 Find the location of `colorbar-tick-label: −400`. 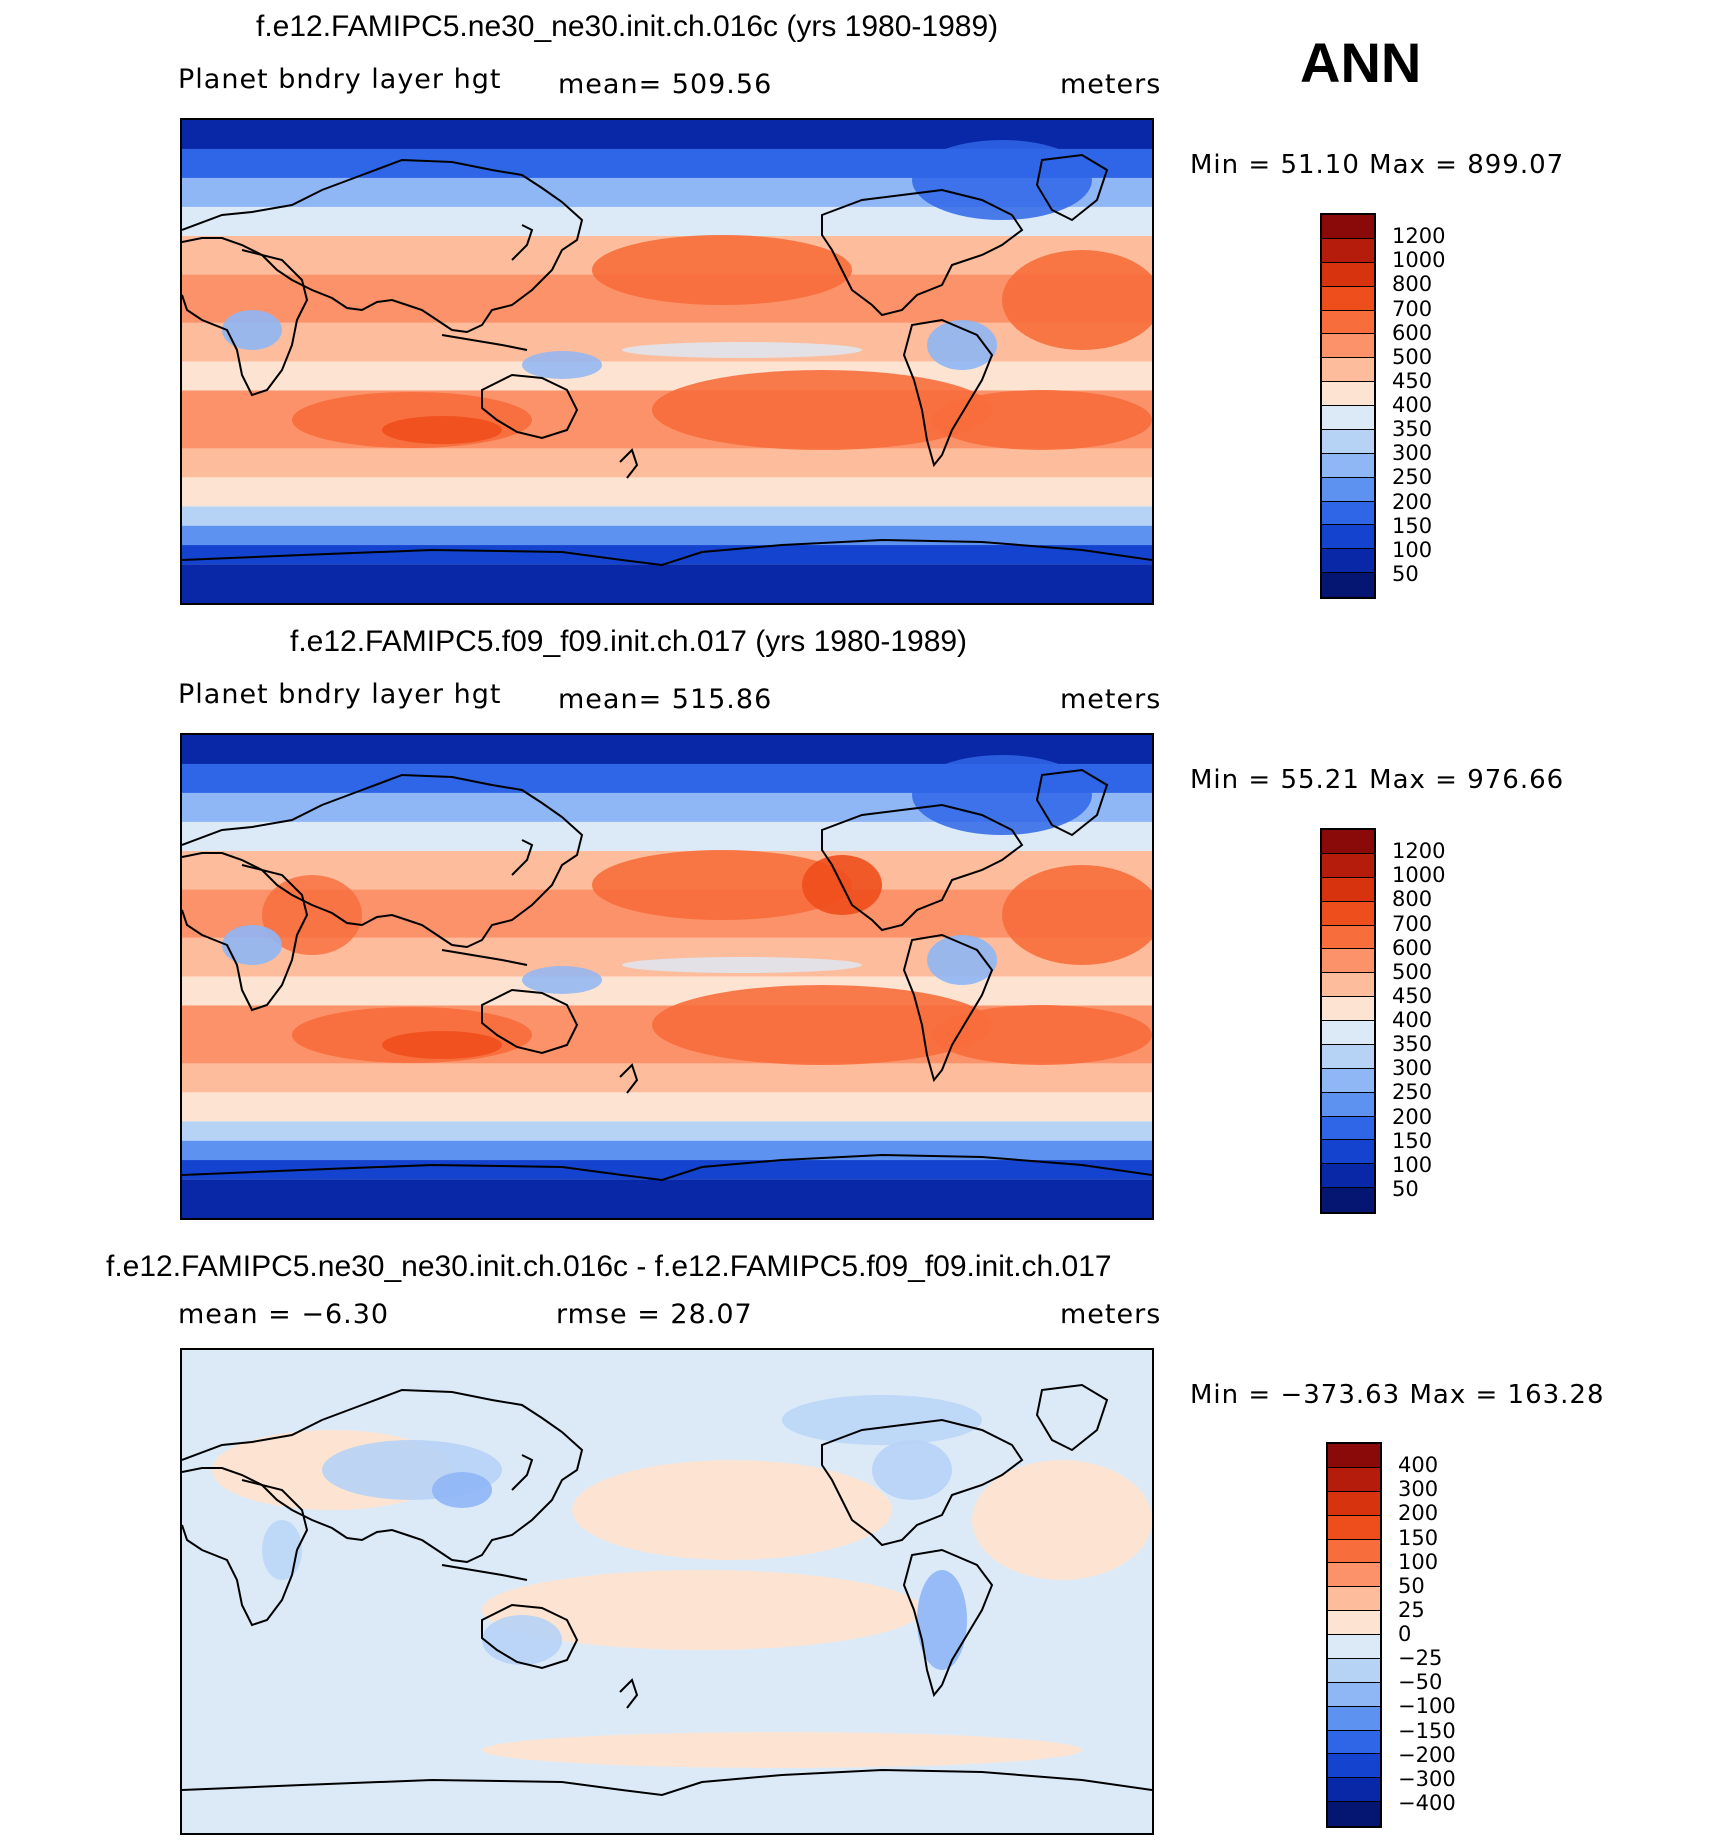

colorbar-tick-label: −400 is located at coordinates (1427, 1802).